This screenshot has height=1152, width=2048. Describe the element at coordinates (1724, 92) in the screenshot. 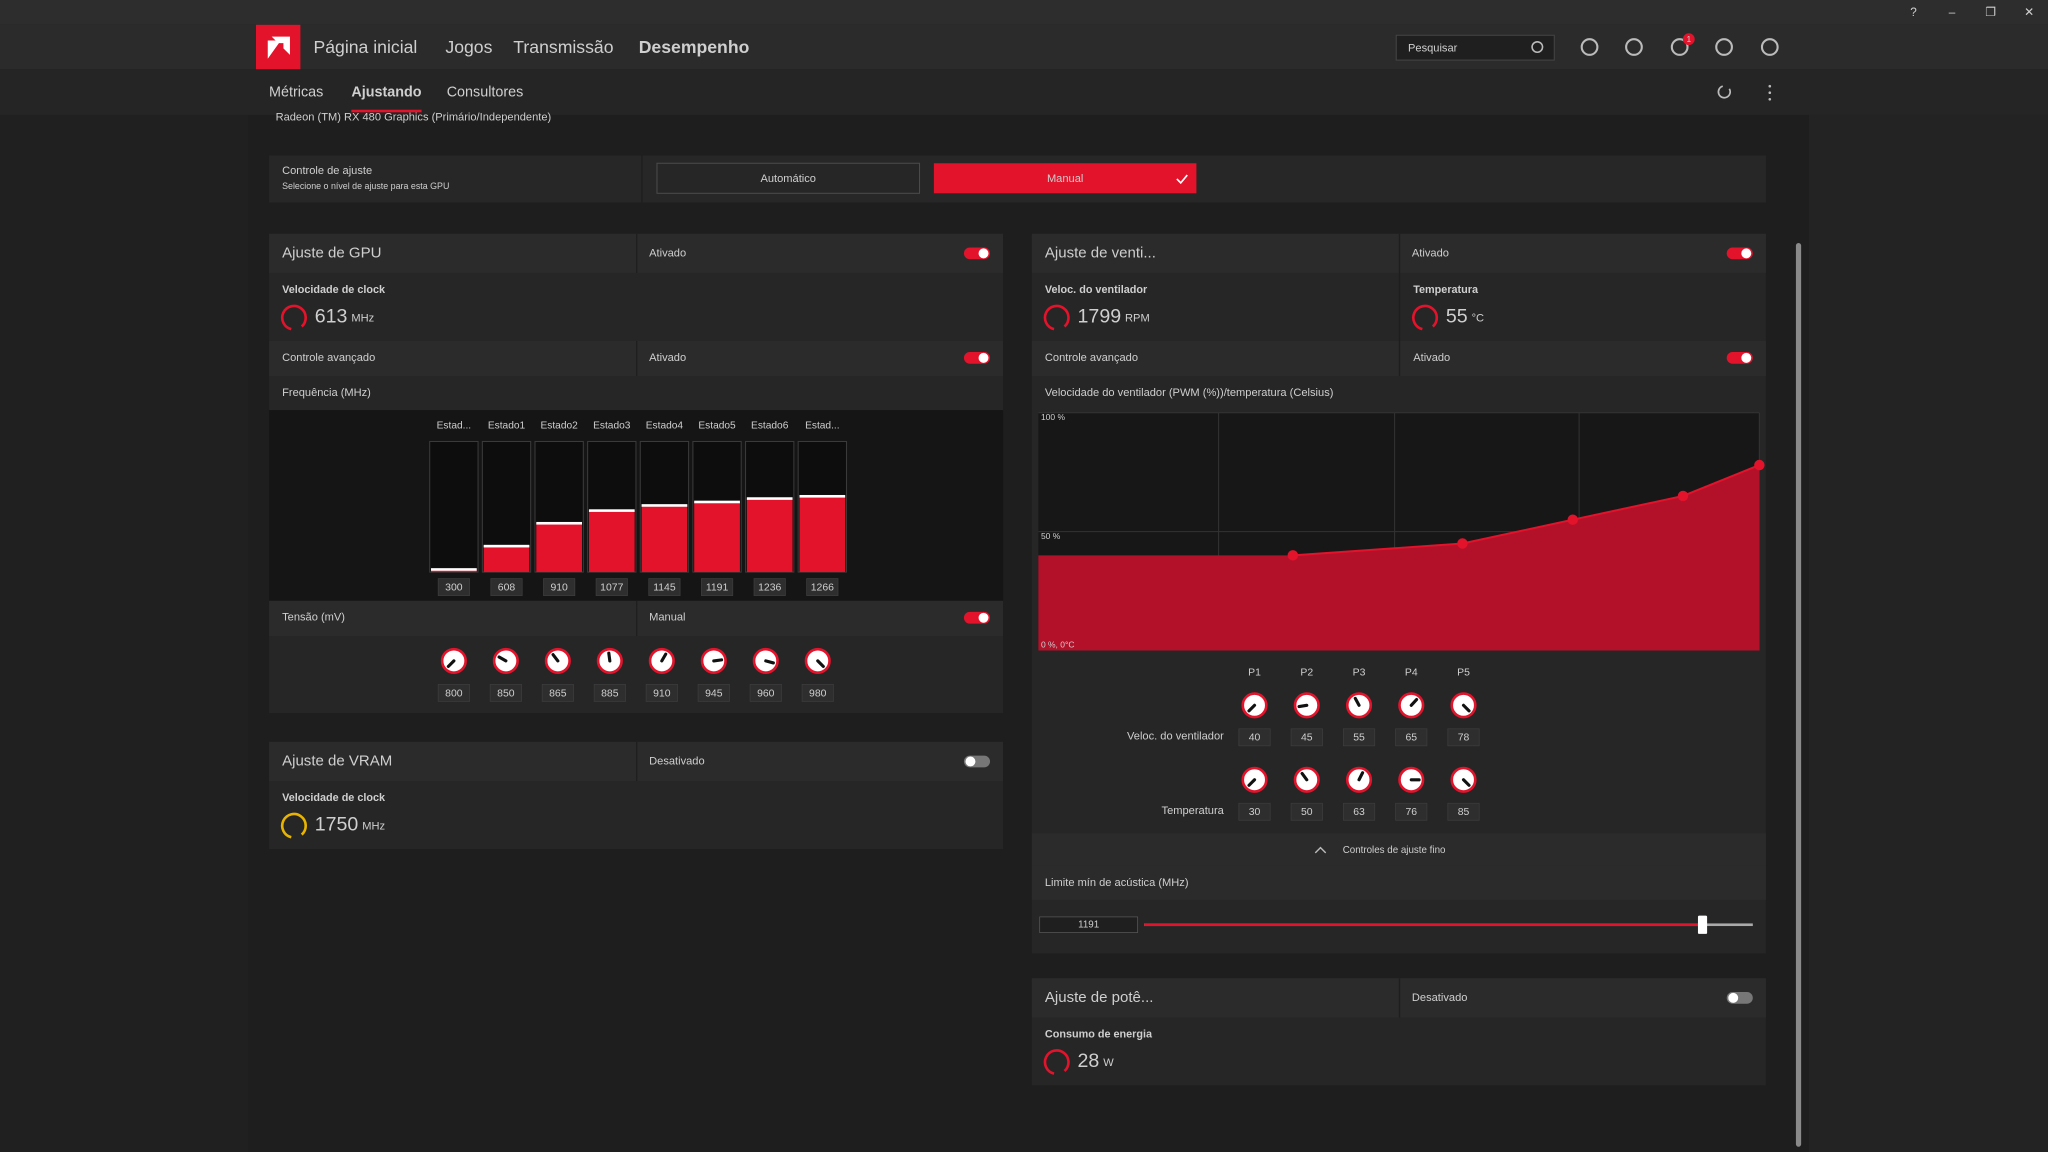

I see `reset-icon` at that location.